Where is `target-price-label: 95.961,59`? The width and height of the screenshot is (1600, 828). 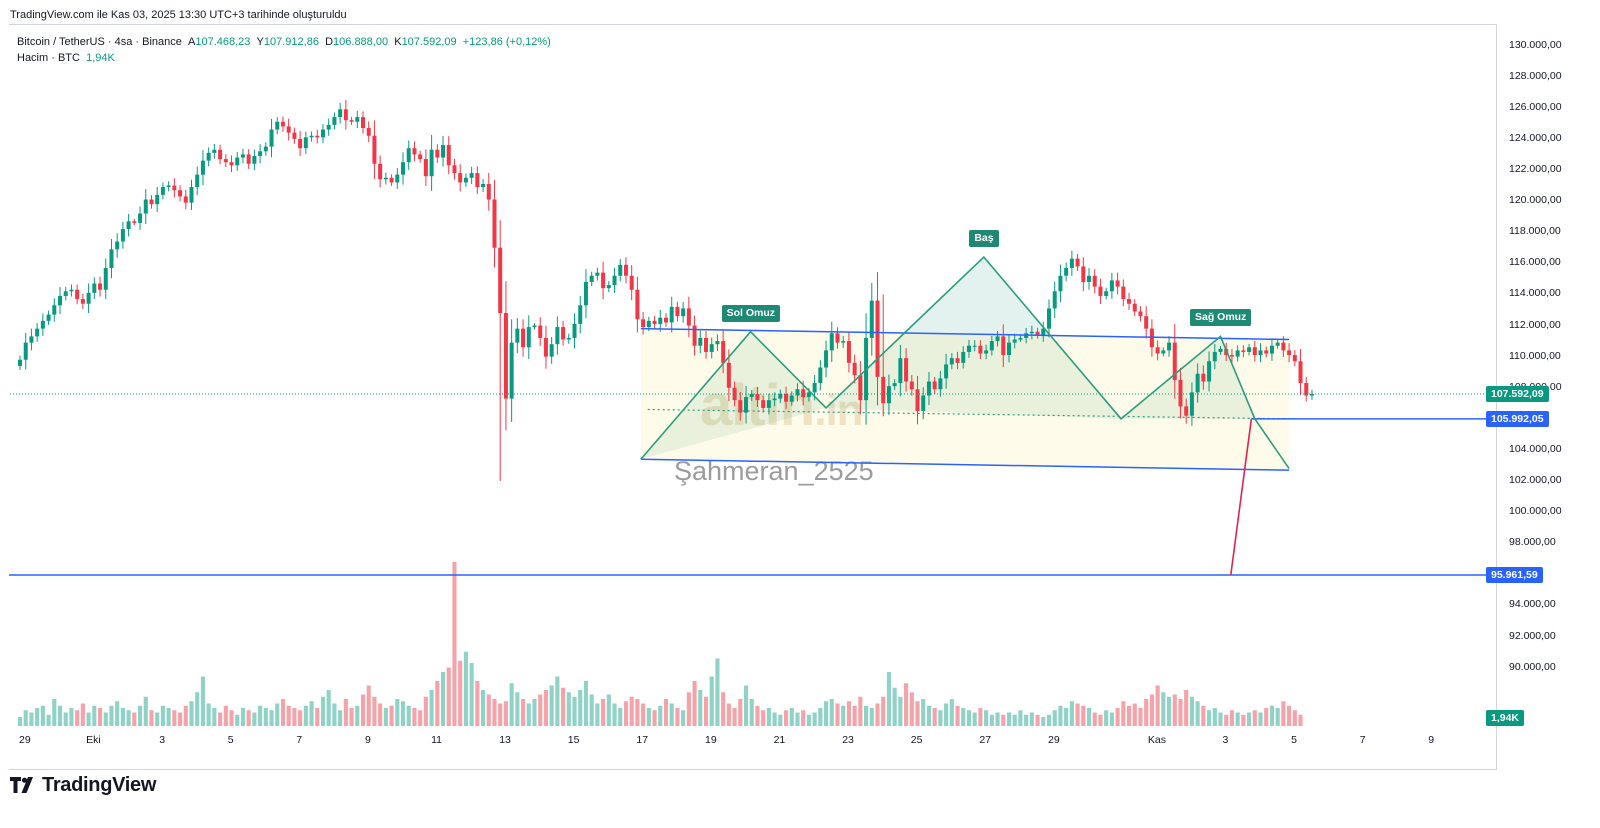 target-price-label: 95.961,59 is located at coordinates (1514, 574).